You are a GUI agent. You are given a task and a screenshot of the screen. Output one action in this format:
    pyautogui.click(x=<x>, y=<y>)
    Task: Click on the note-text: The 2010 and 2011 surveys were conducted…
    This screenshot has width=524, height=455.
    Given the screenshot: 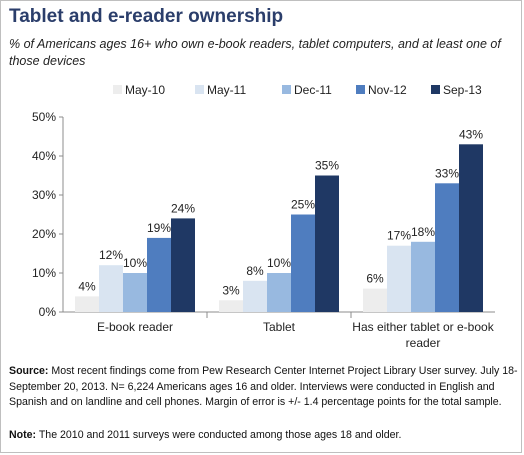 What is the action you would take?
    pyautogui.click(x=219, y=435)
    